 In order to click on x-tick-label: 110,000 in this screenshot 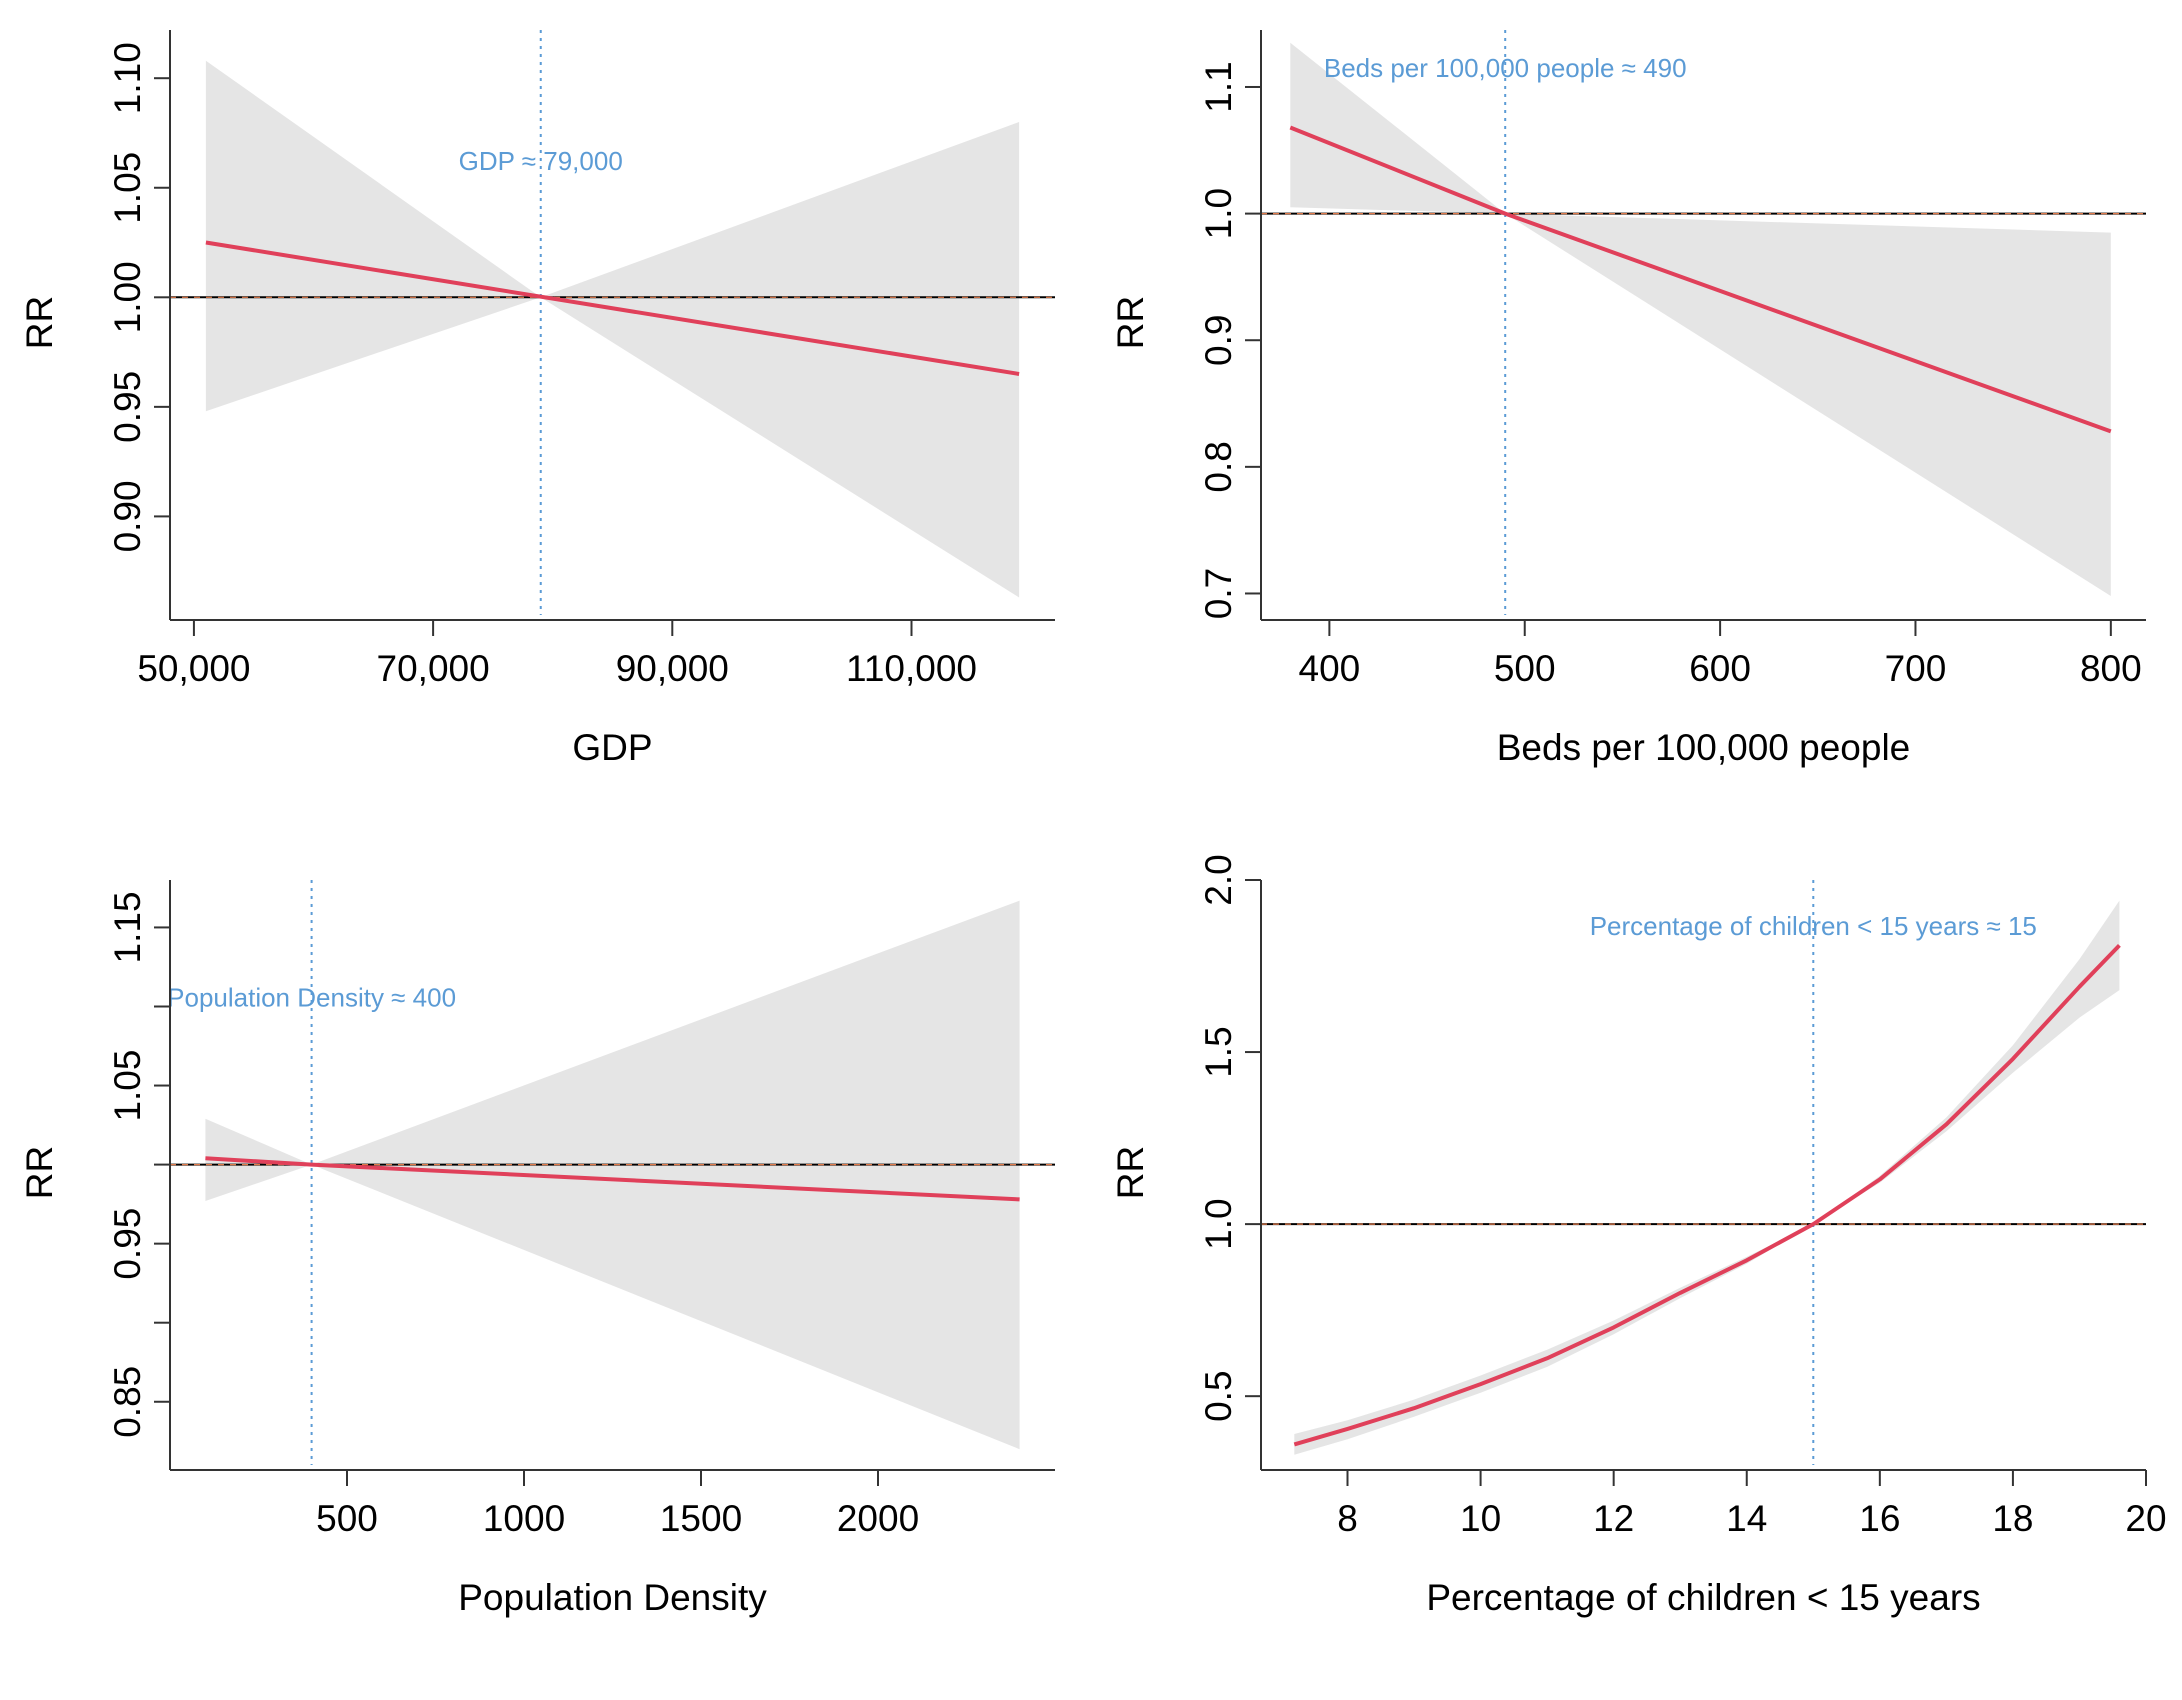, I will do `click(911, 668)`.